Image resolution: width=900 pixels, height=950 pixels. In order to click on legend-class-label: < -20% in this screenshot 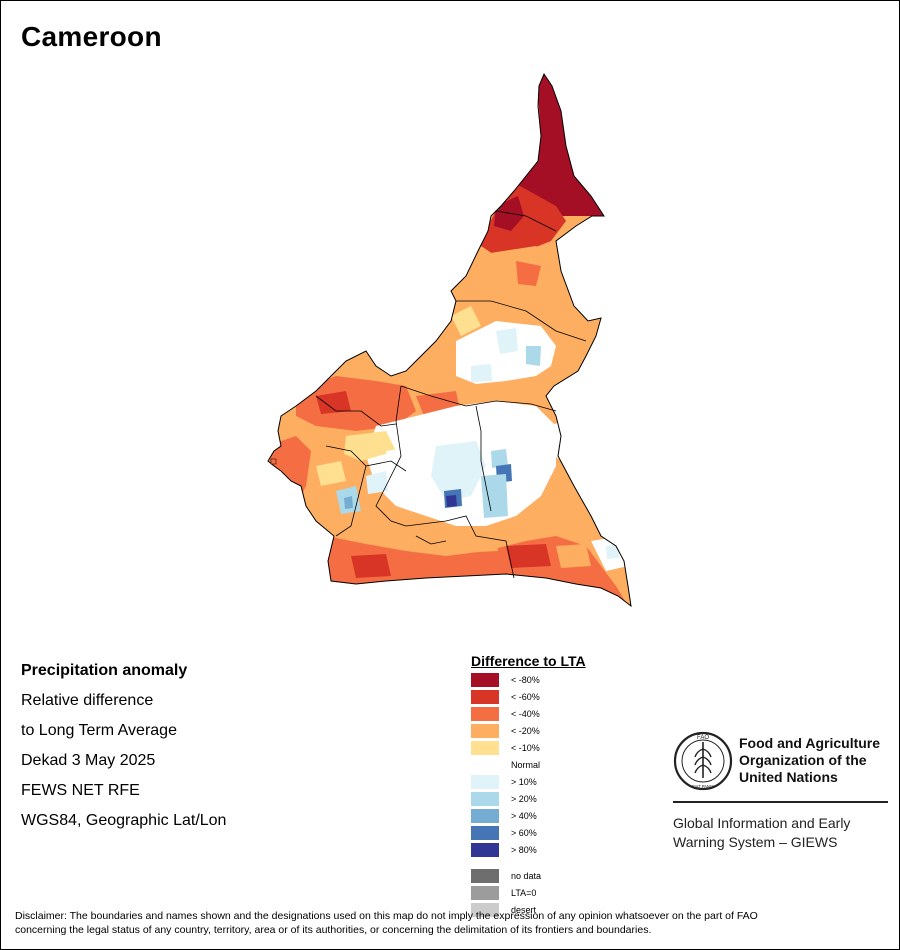, I will do `click(525, 731)`.